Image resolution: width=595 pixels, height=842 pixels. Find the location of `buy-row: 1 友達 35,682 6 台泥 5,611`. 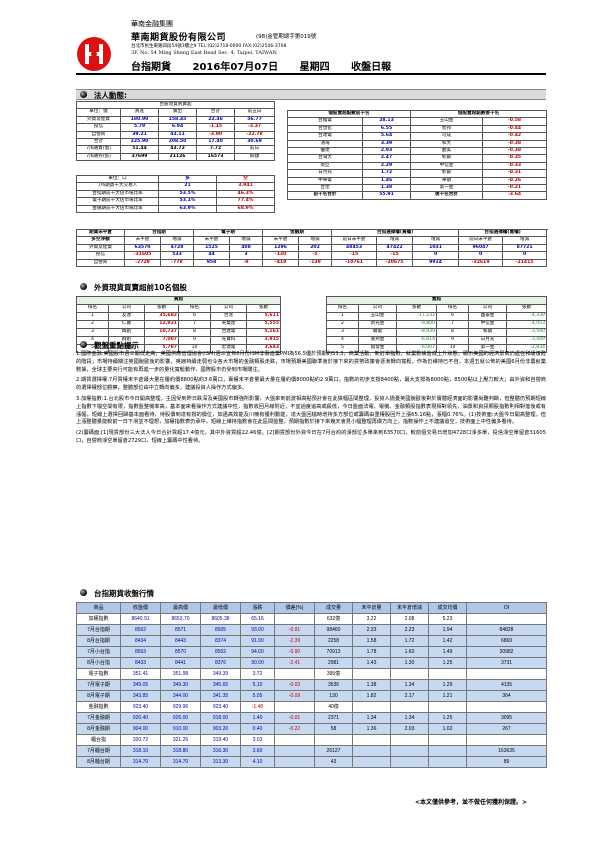

buy-row: 1 友達 35,682 6 台泥 5,611 is located at coordinates (179, 316).